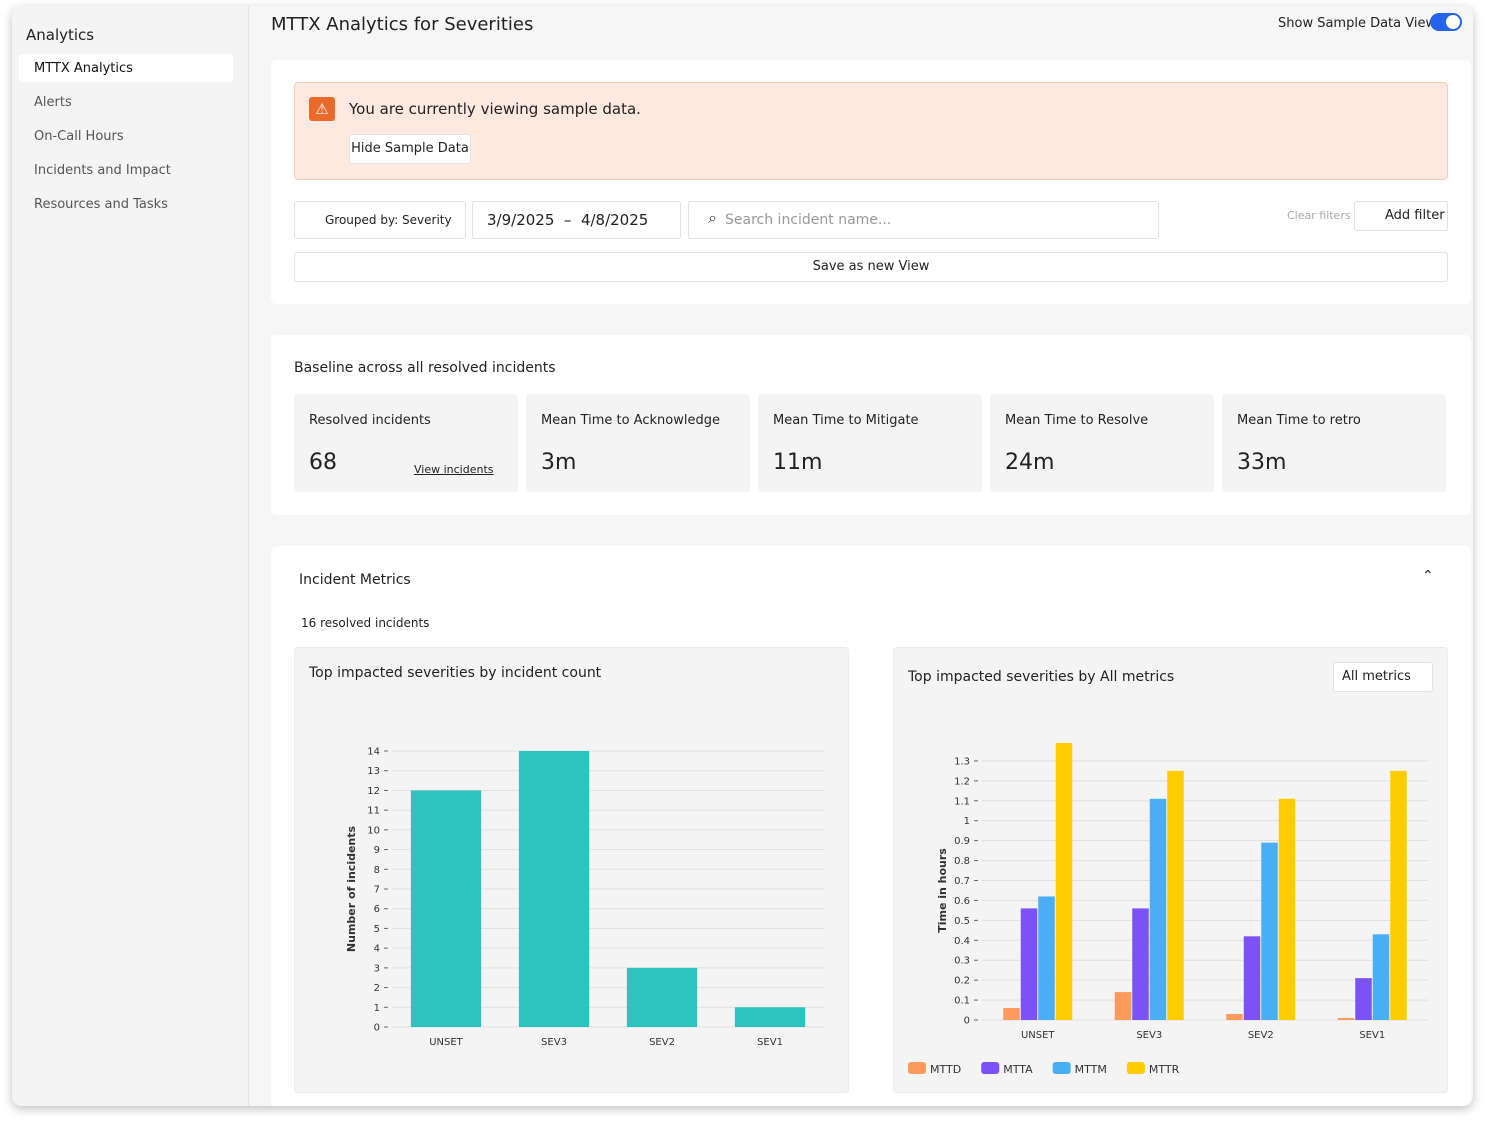 The height and width of the screenshot is (1125, 1486). I want to click on y-tick-label: 1.1, so click(962, 801).